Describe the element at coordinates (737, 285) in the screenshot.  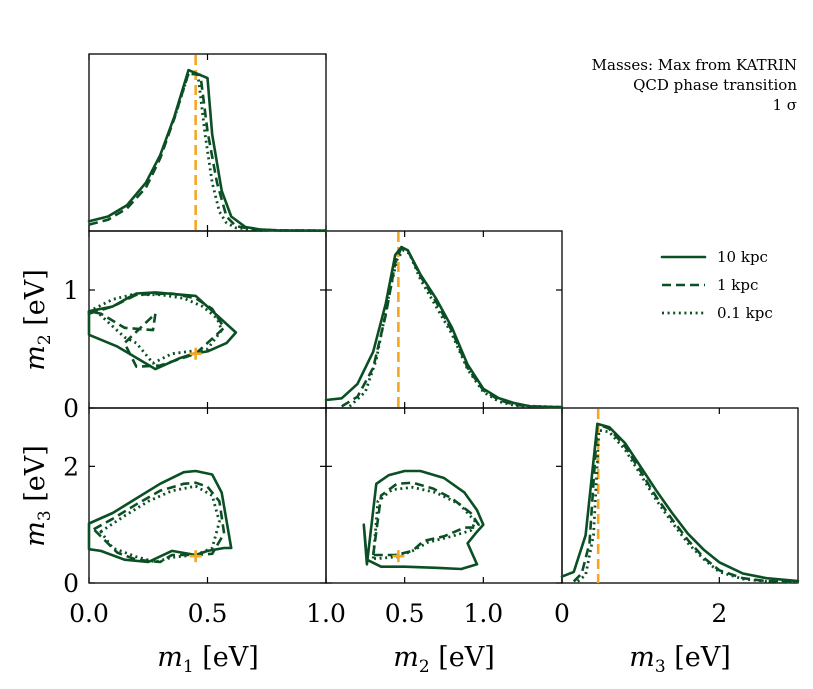
I see `legend-label-1kpc: 1 kpc` at that location.